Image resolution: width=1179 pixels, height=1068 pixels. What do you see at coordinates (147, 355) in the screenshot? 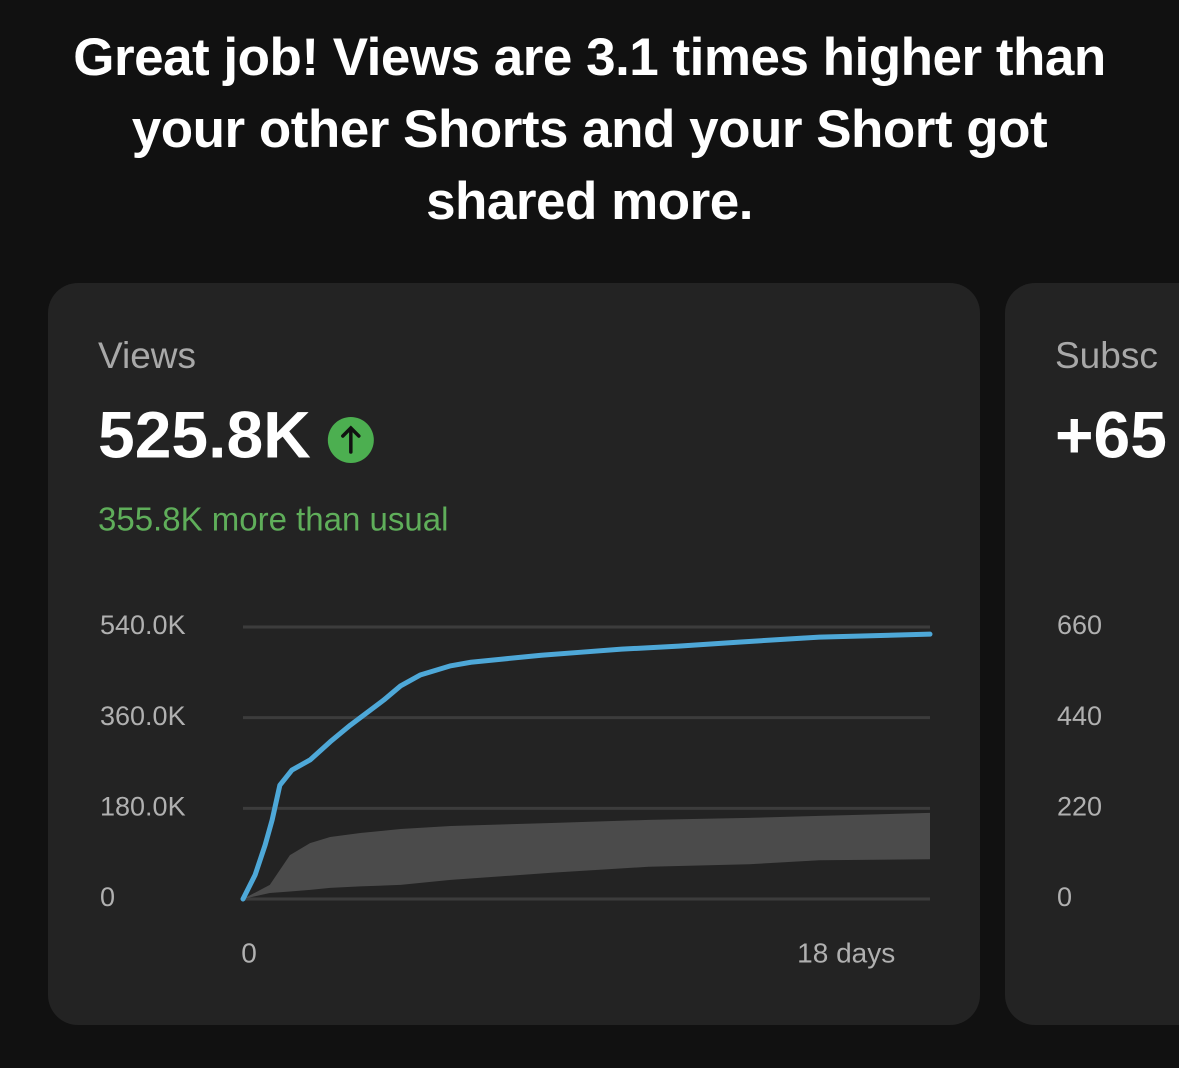
I see `metric-label: Views` at bounding box center [147, 355].